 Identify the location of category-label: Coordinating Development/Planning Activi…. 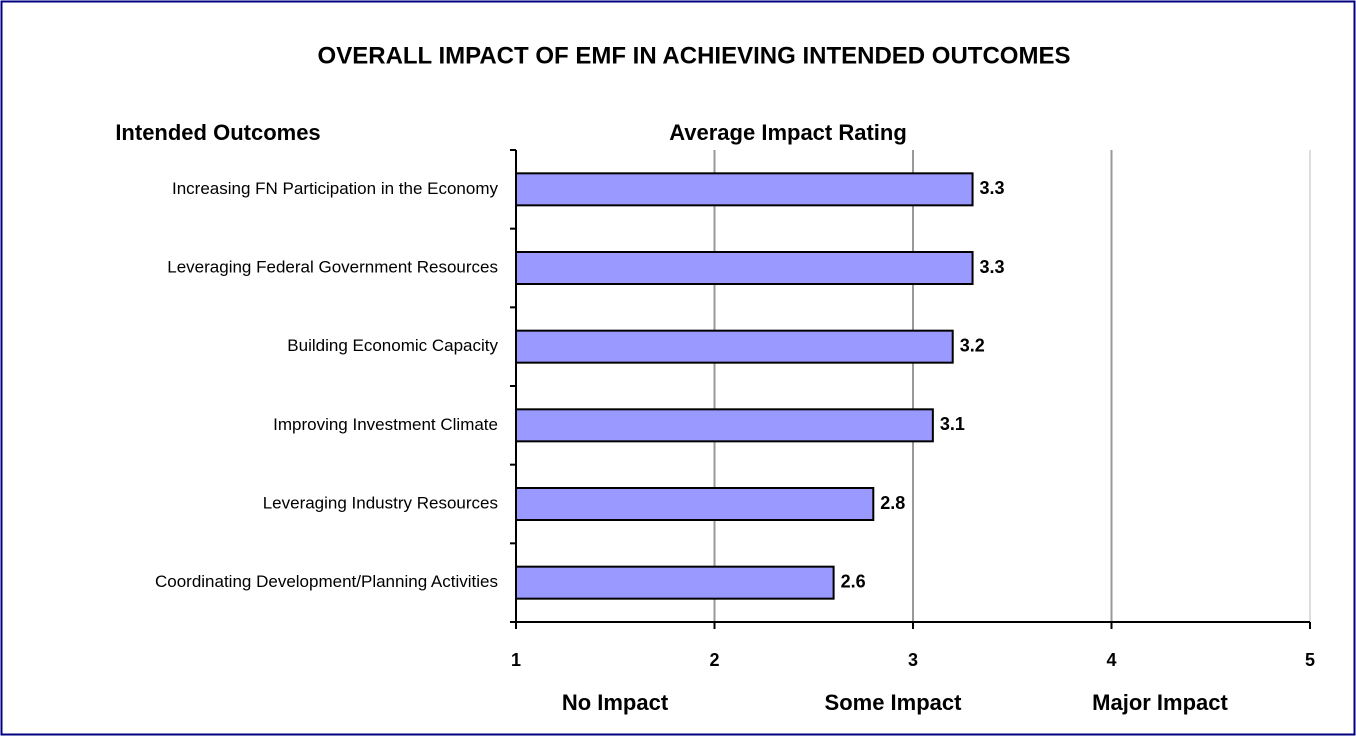
(326, 581).